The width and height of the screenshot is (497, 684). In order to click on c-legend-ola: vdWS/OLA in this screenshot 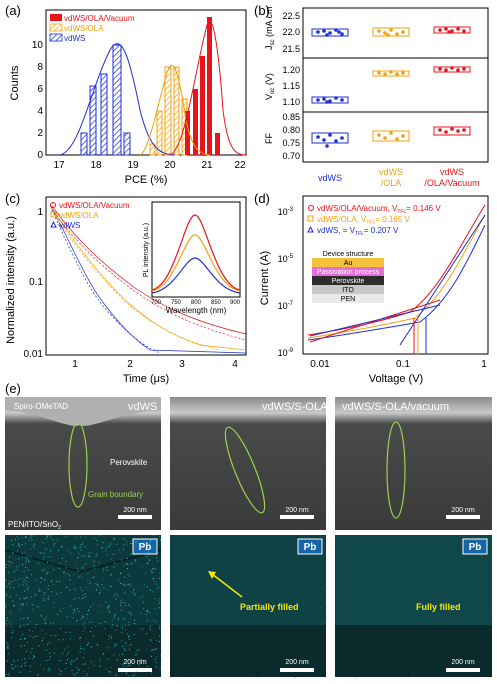, I will do `click(79, 215)`.